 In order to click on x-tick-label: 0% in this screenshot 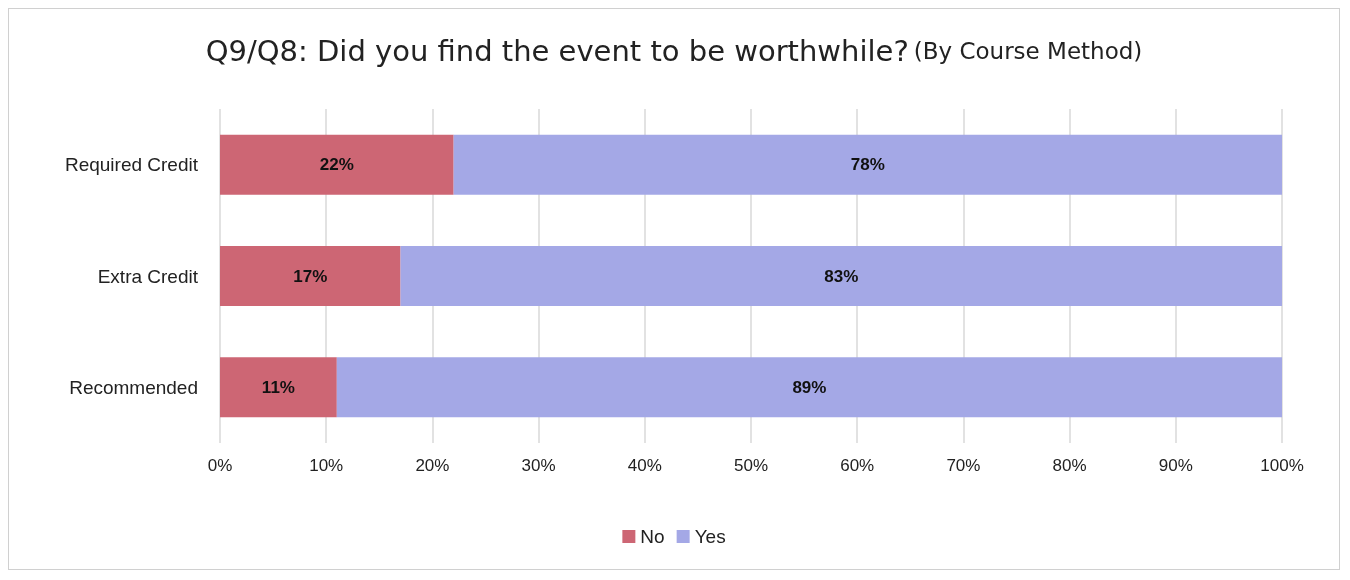, I will do `click(220, 465)`.